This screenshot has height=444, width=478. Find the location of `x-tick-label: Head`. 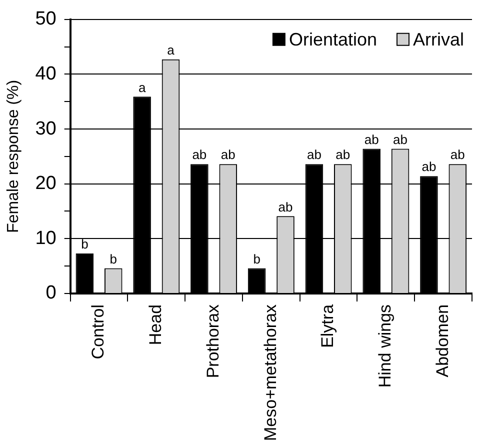

x-tick-label: Head is located at coordinates (156, 325).